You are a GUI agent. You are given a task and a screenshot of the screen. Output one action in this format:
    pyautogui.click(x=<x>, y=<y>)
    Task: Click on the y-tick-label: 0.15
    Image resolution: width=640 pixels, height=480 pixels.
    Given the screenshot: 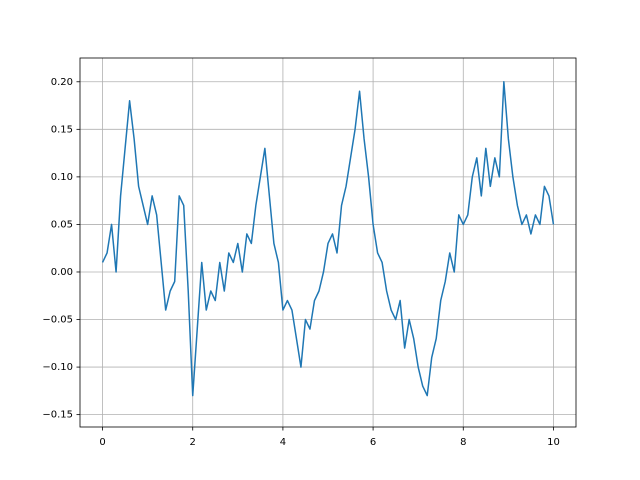 What is the action you would take?
    pyautogui.click(x=62, y=129)
    